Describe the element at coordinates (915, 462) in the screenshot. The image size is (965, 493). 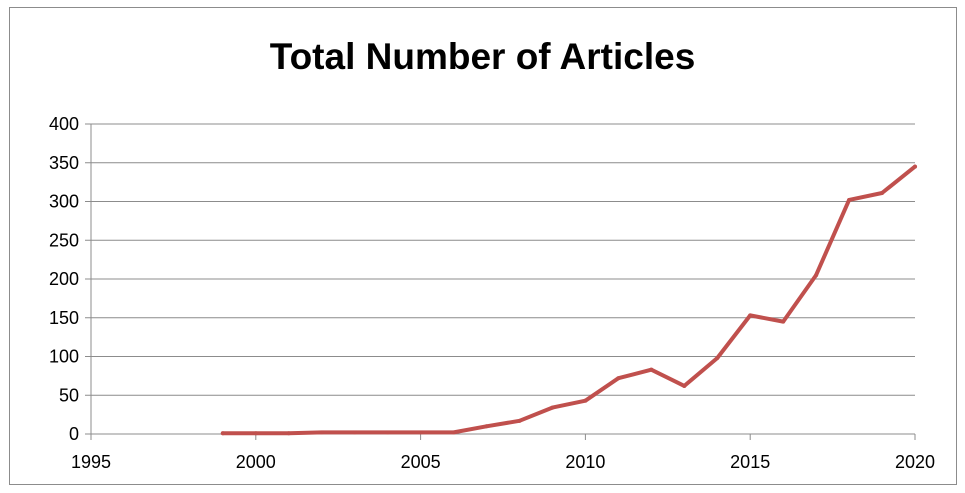
I see `x-tick-label-2020: 2020` at that location.